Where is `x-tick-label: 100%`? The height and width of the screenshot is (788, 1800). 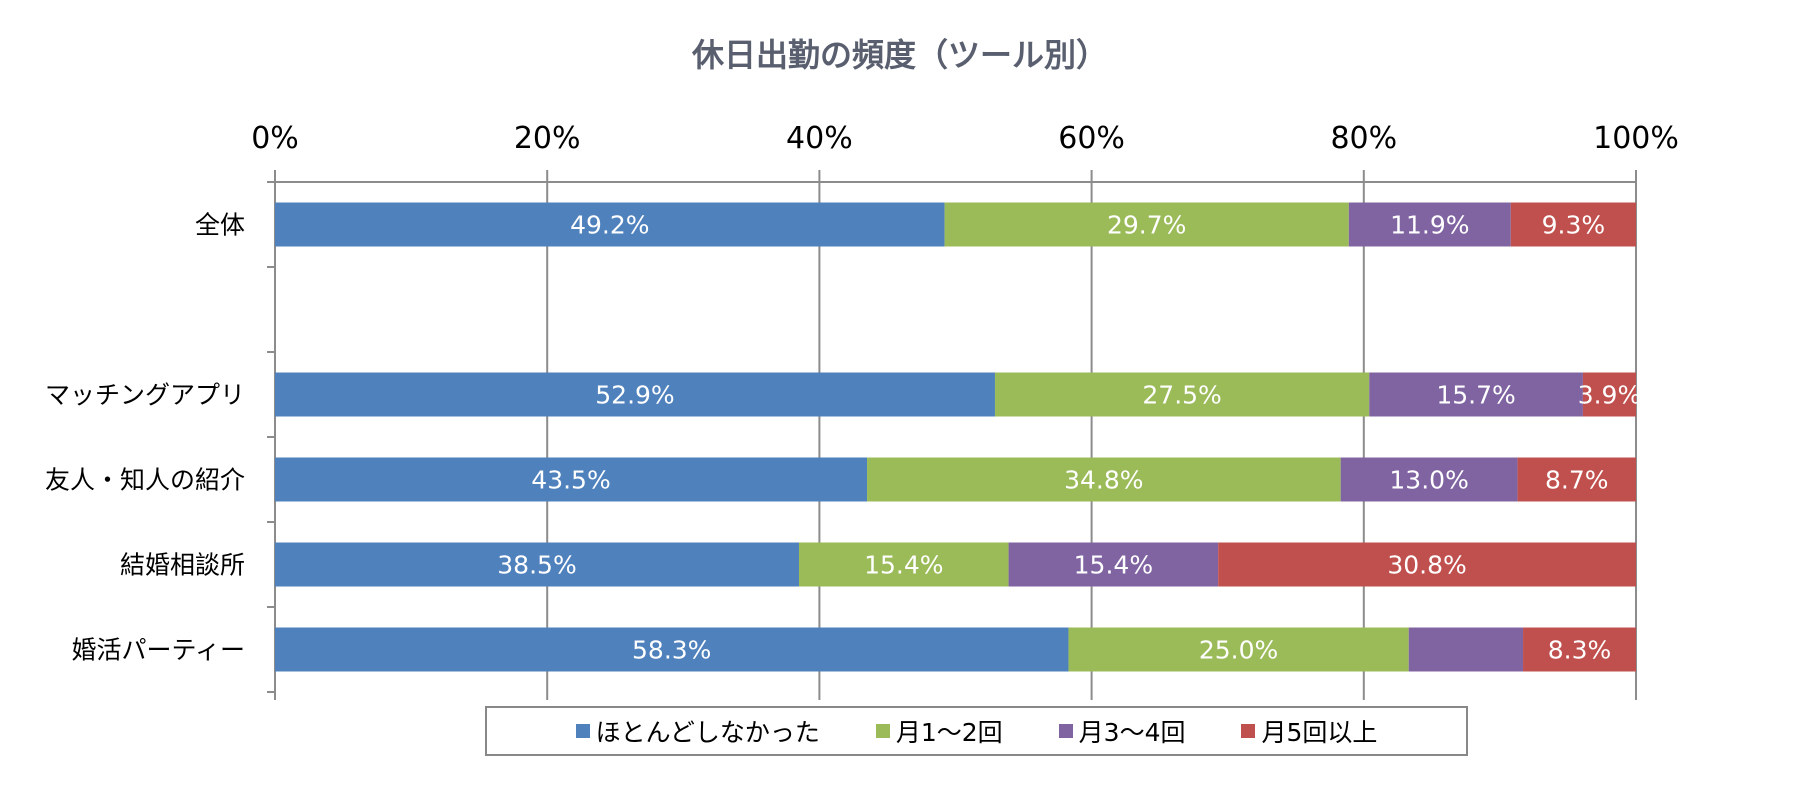 x-tick-label: 100% is located at coordinates (1636, 138).